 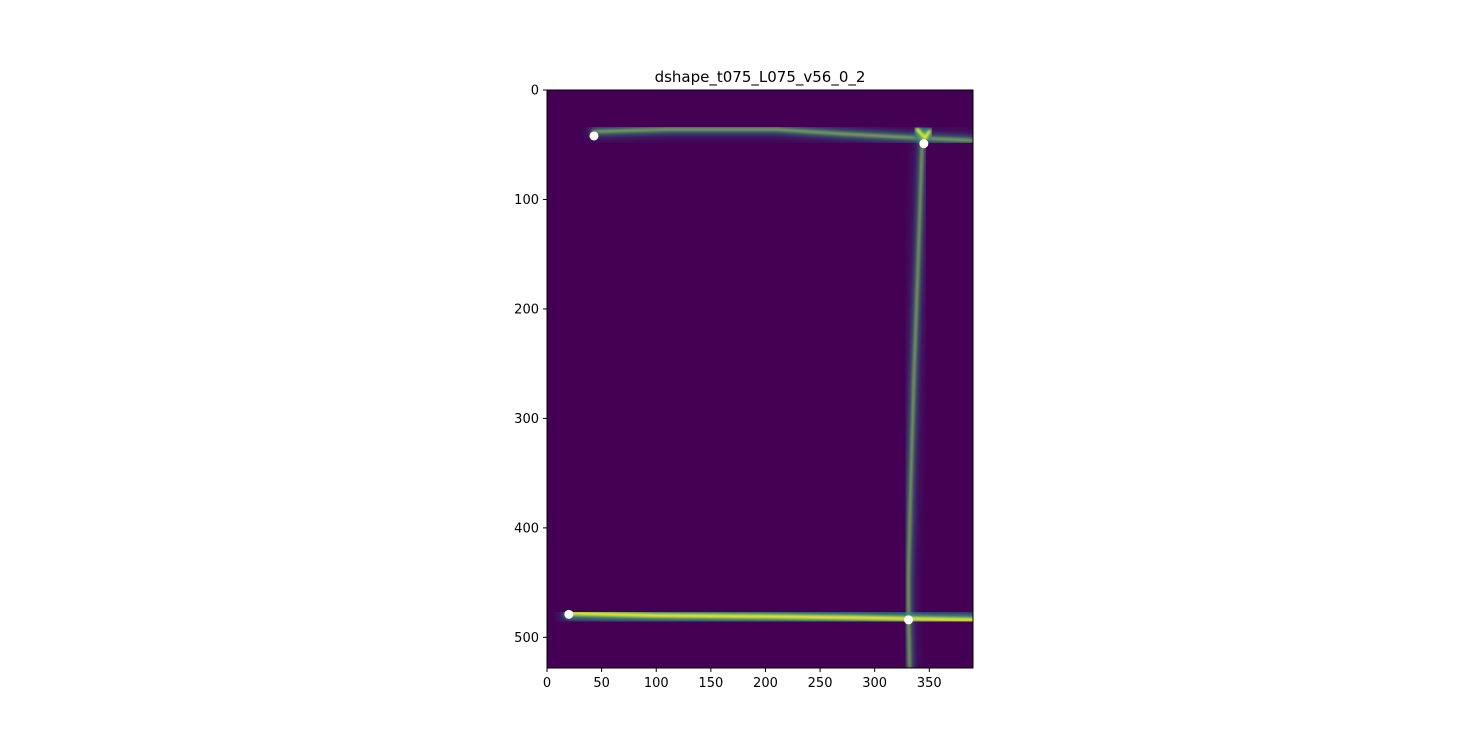 I want to click on x-axis: 0 50 100 150 200 250 300 350, so click(x=742, y=679).